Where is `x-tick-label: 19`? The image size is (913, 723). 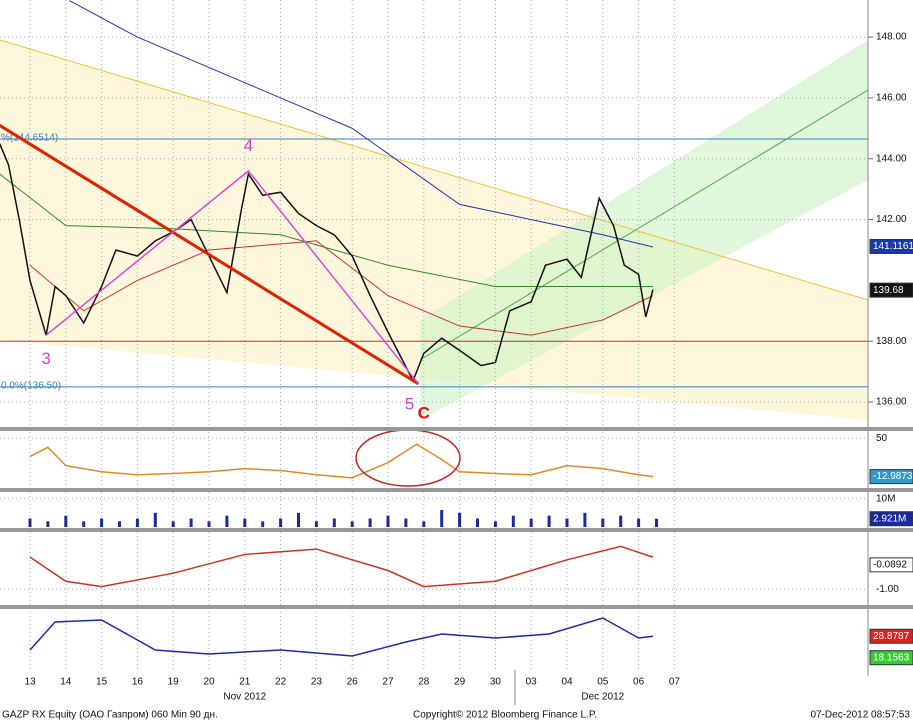
x-tick-label: 19 is located at coordinates (174, 682).